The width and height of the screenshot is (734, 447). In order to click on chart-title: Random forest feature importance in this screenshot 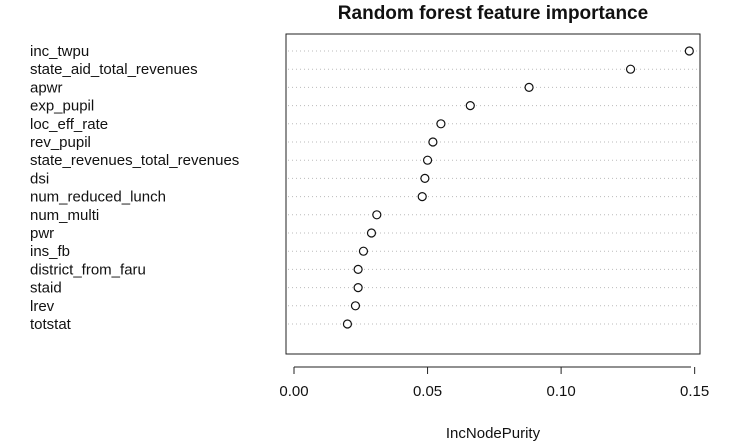, I will do `click(493, 13)`.